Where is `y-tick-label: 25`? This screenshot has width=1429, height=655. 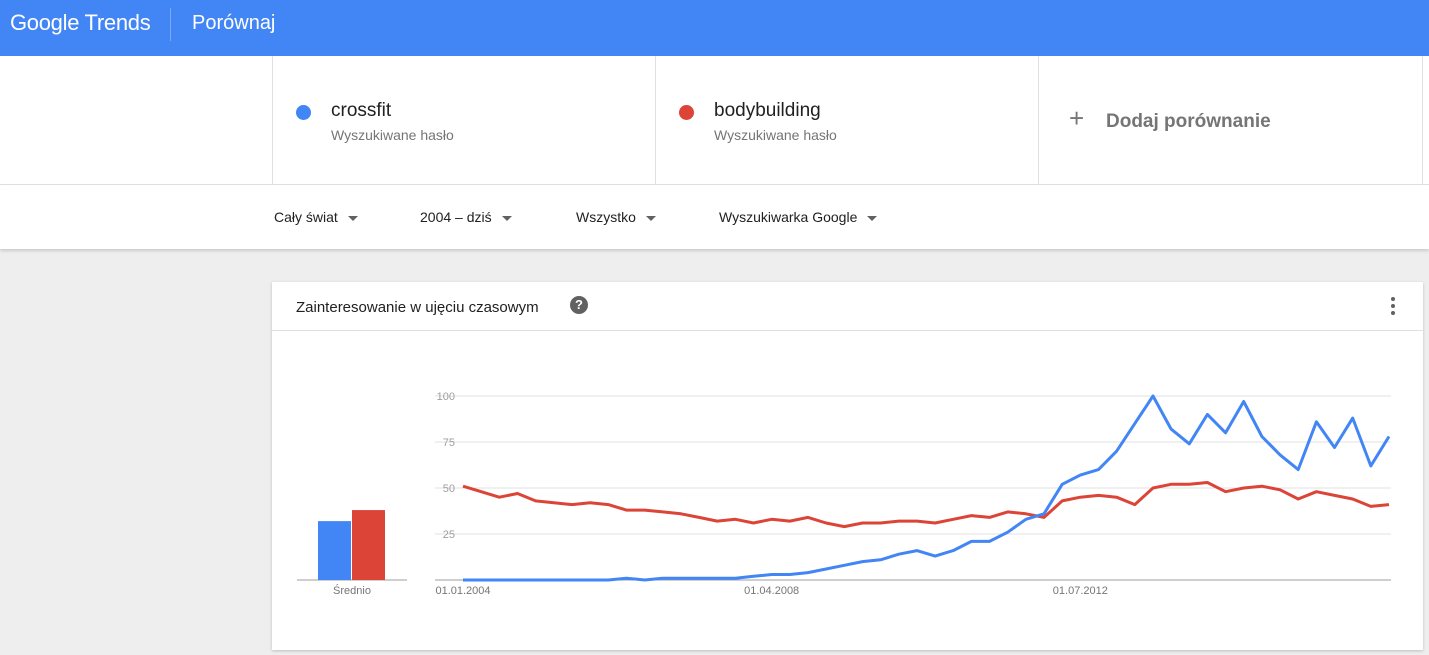 y-tick-label: 25 is located at coordinates (449, 535).